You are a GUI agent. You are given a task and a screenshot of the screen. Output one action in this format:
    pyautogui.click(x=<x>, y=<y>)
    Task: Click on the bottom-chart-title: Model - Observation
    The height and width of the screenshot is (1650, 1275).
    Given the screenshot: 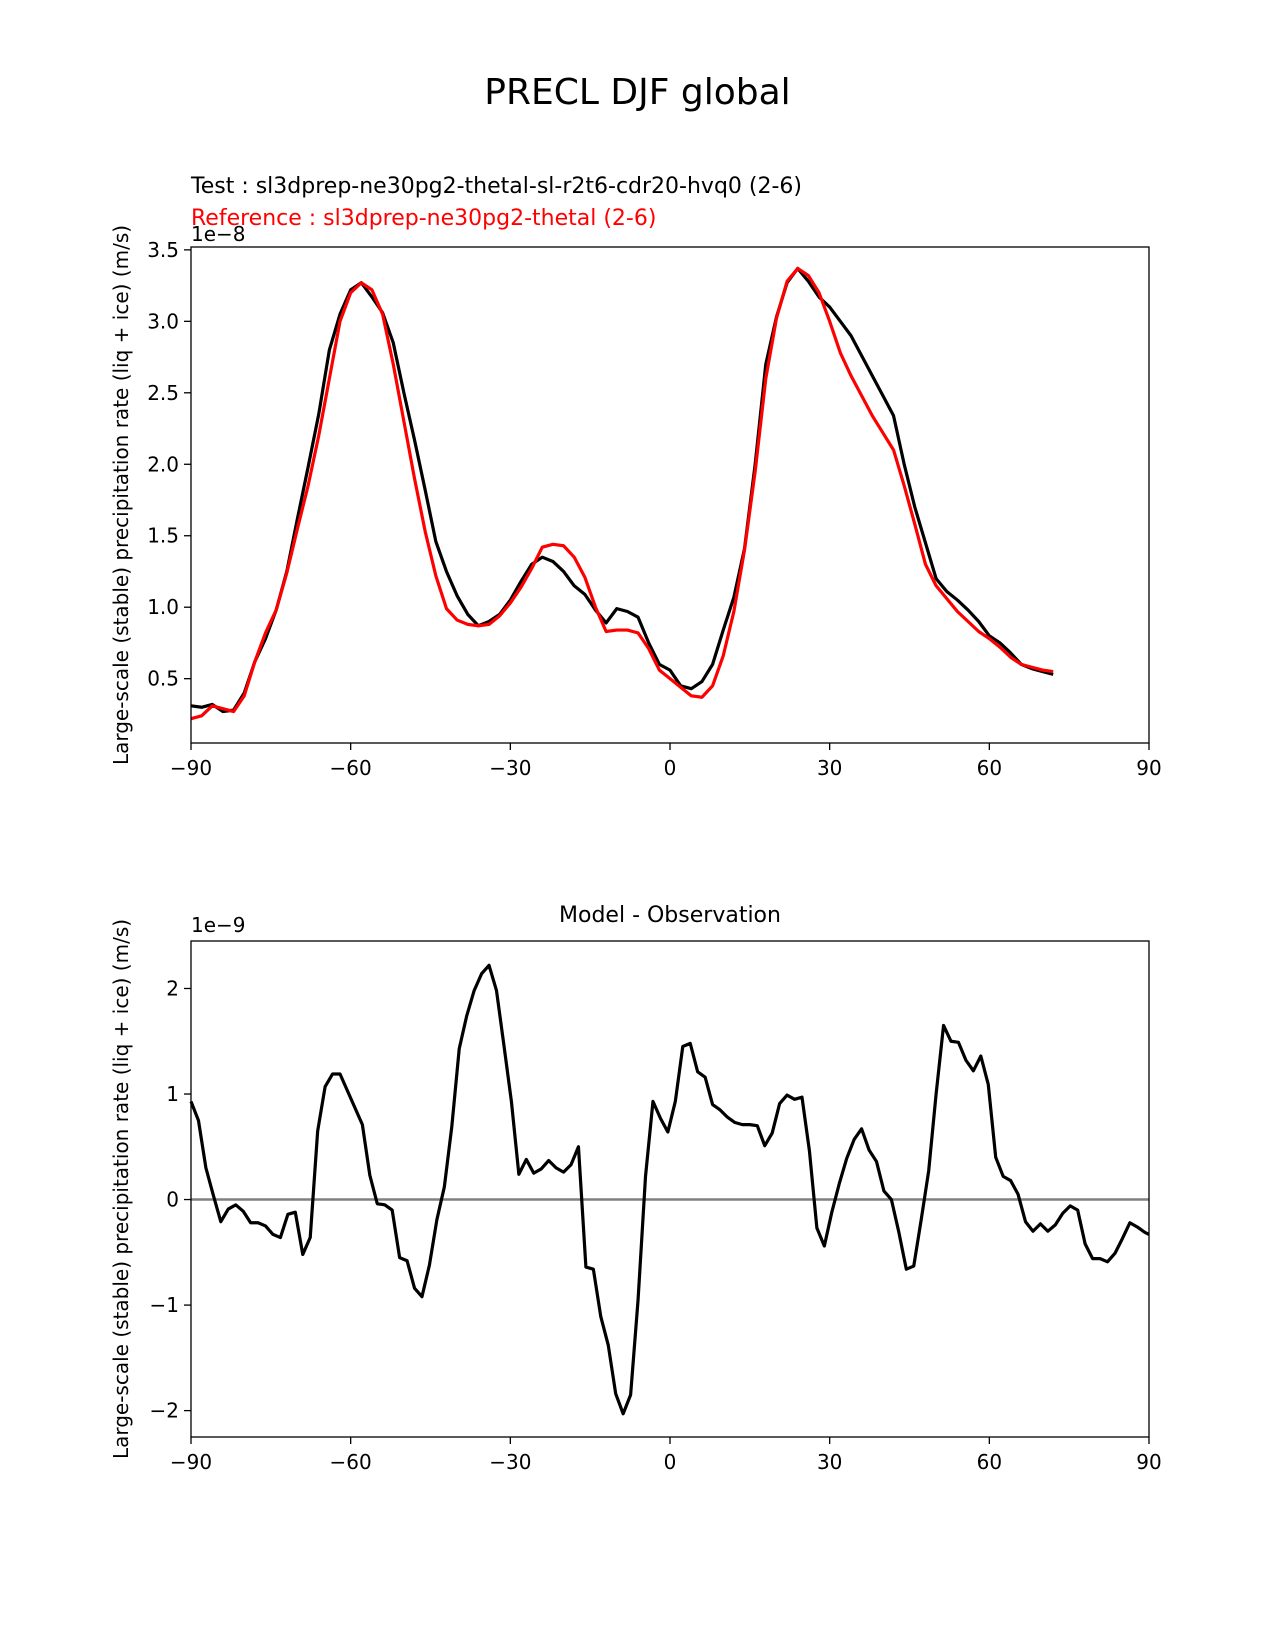 What is the action you would take?
    pyautogui.click(x=670, y=915)
    